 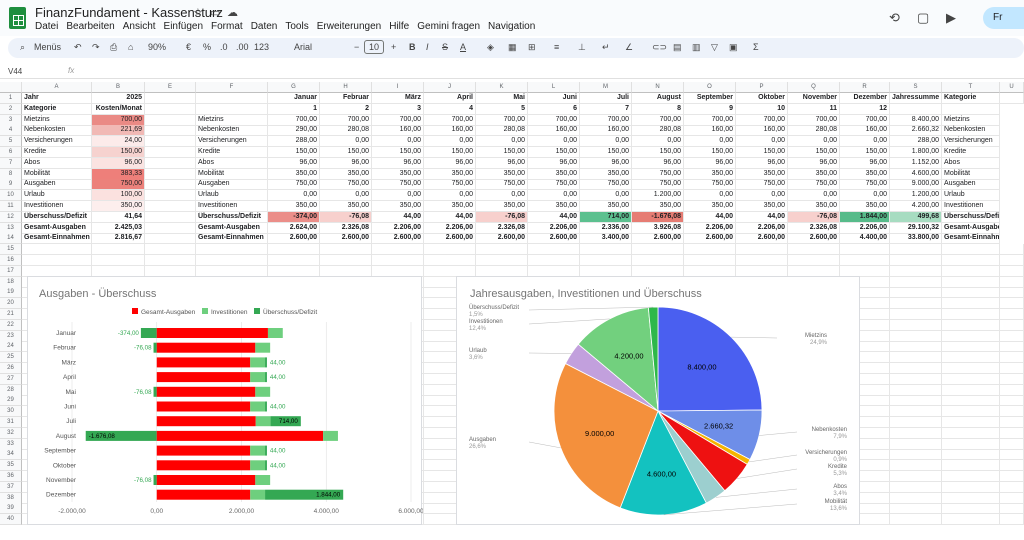 I want to click on cell-r1-n: August, so click(x=658, y=98).